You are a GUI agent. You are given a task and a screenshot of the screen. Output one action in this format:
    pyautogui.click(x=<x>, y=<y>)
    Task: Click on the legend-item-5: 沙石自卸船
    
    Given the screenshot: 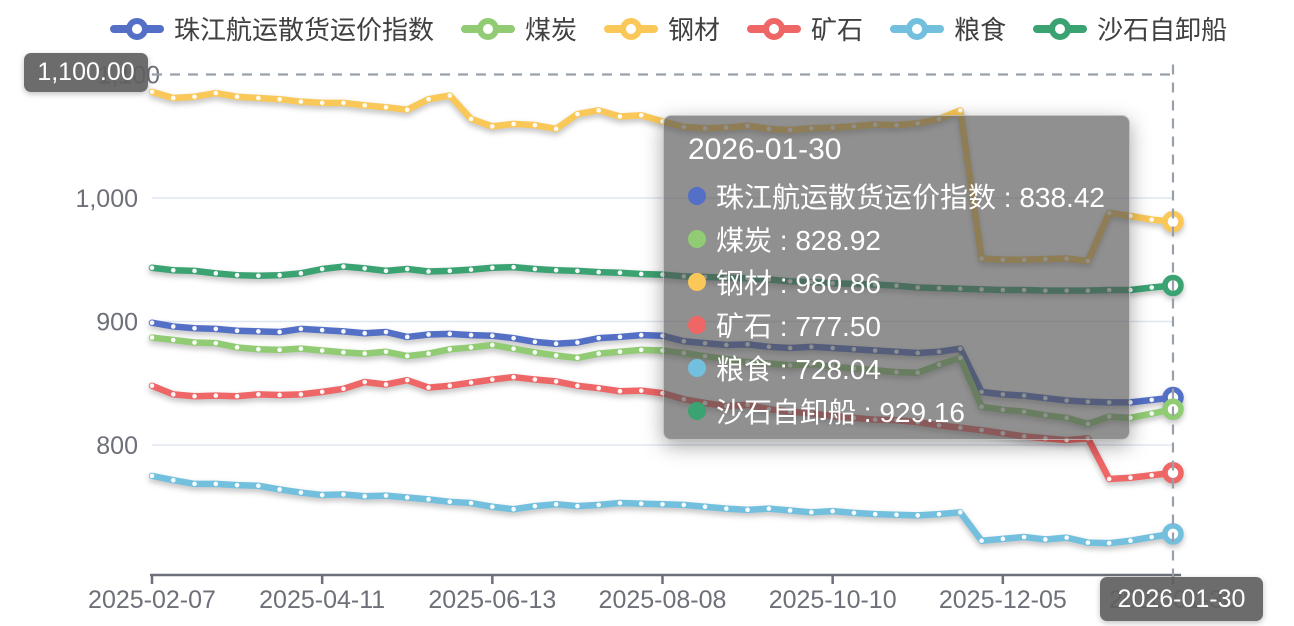 What is the action you would take?
    pyautogui.click(x=1130, y=28)
    